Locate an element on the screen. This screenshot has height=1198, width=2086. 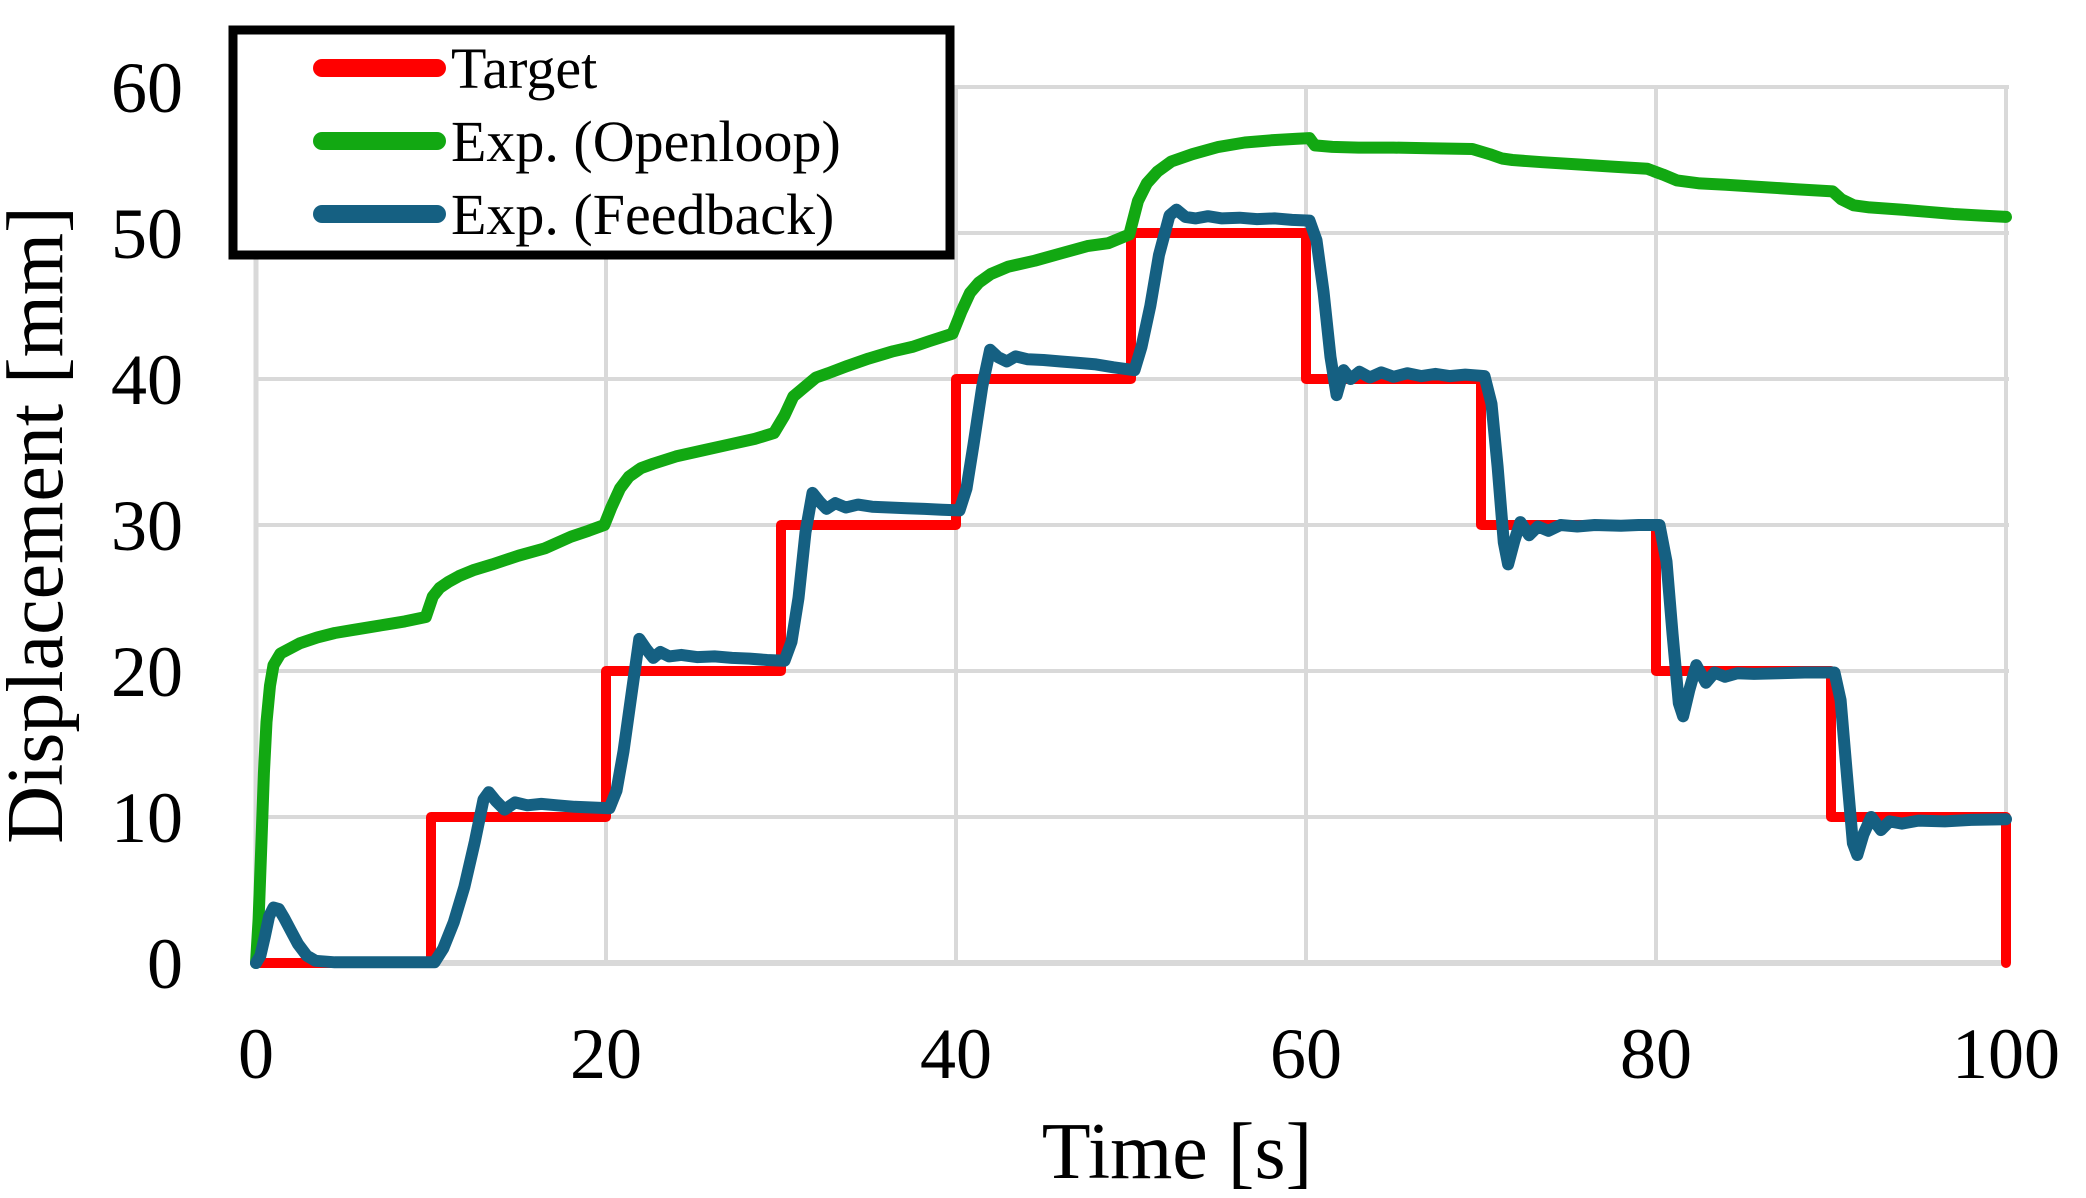
x-tick-label: 100 is located at coordinates (2006, 1054).